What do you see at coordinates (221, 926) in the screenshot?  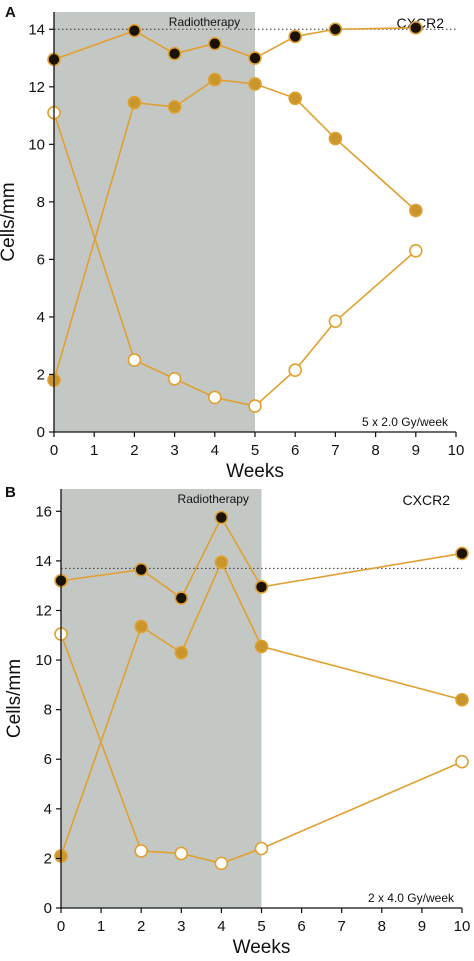 I see `panel-b-x-tick-label: 4` at bounding box center [221, 926].